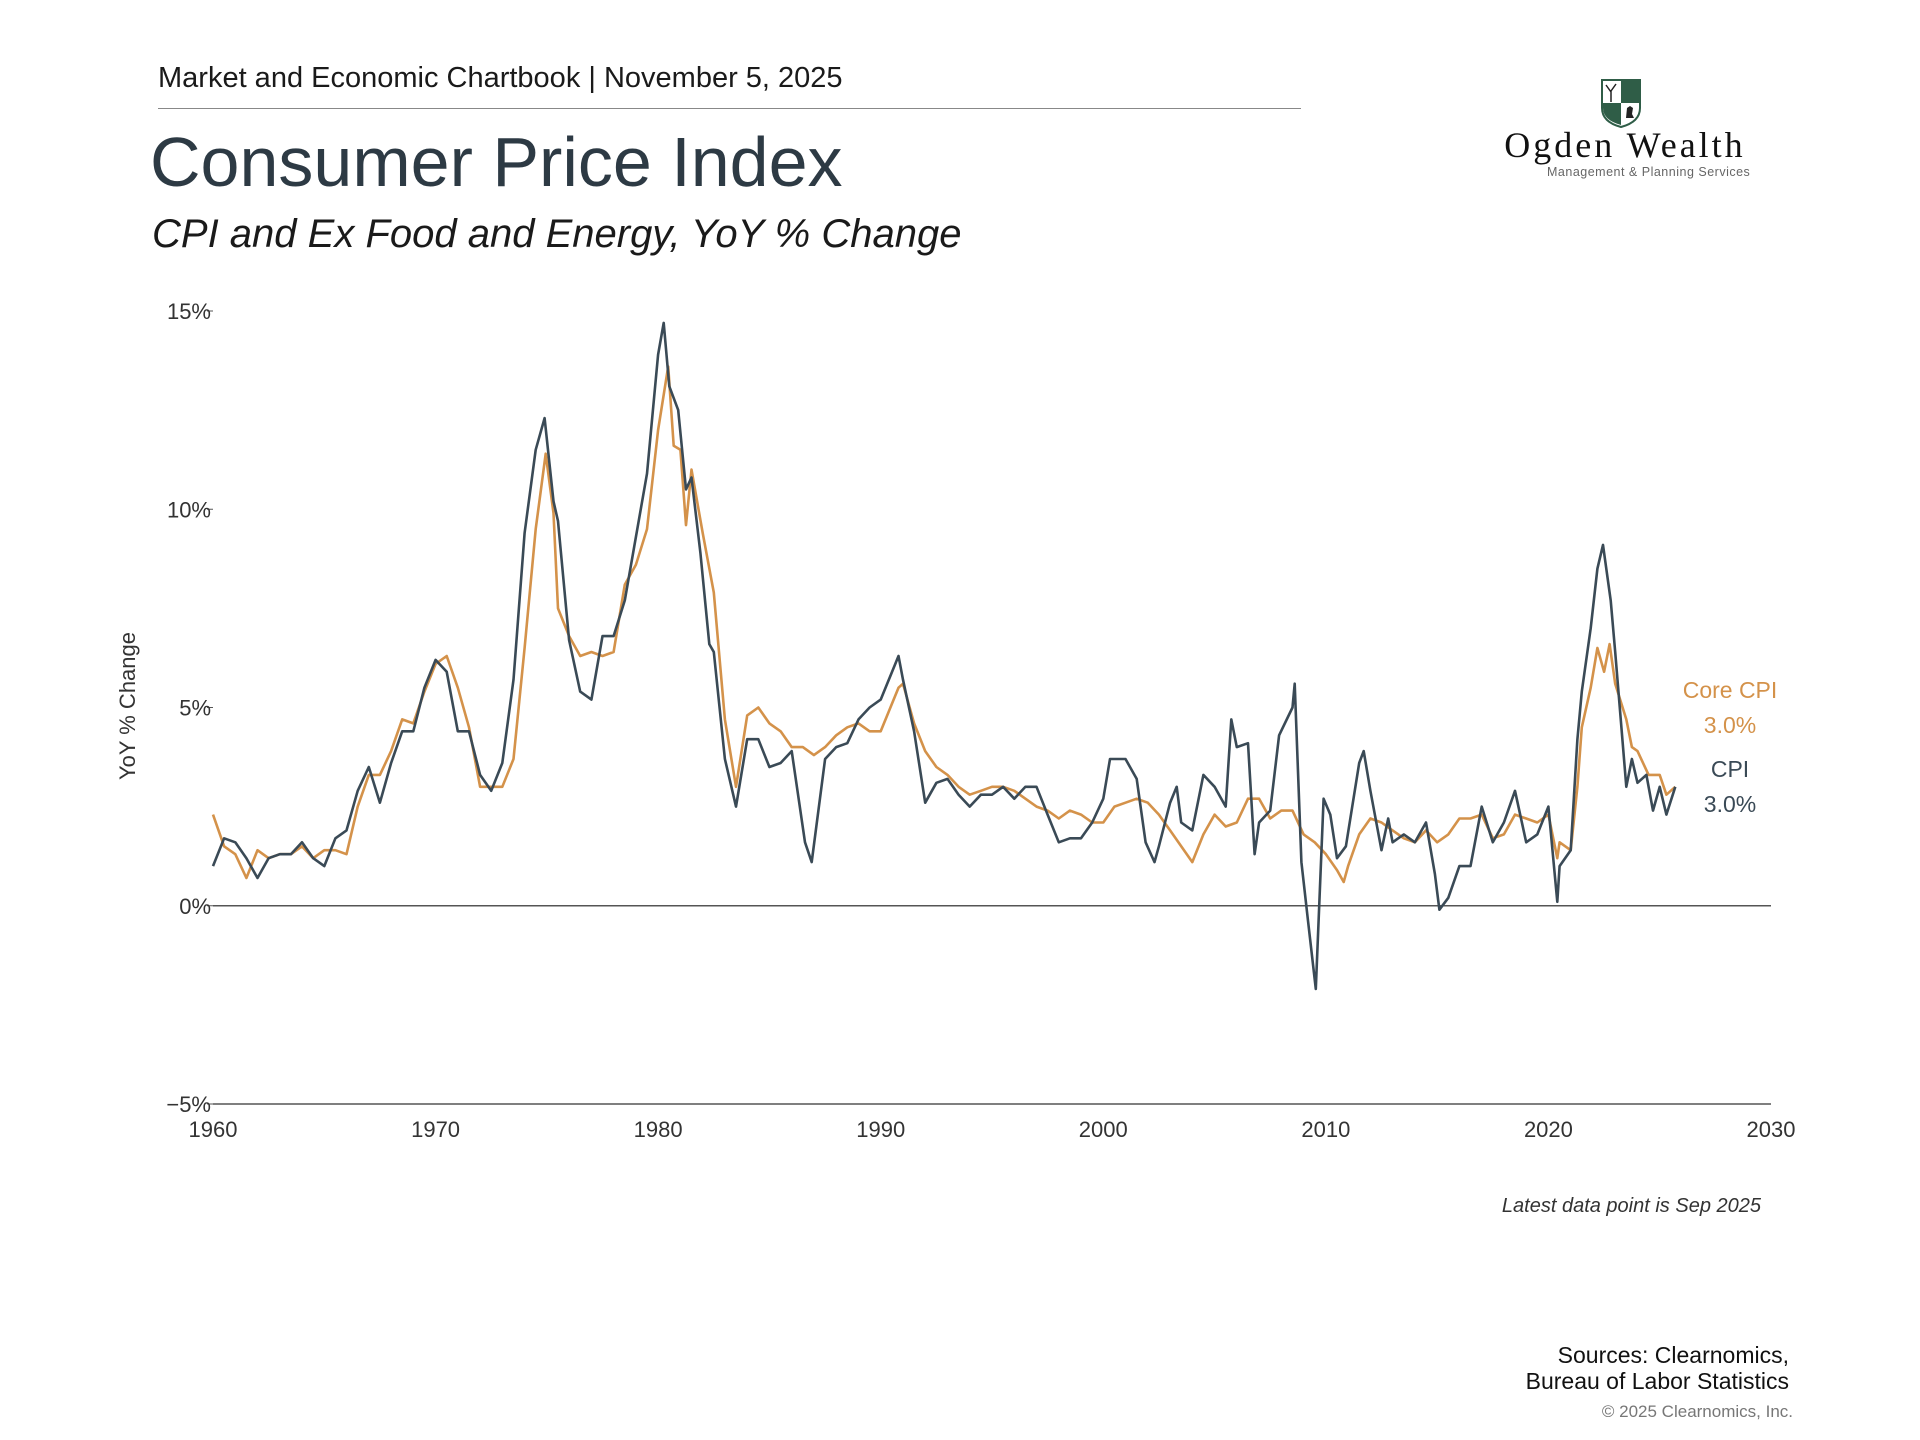 This screenshot has width=1920, height=1440. What do you see at coordinates (1730, 725) in the screenshot?
I see `core-cpi-value: 3.0%` at bounding box center [1730, 725].